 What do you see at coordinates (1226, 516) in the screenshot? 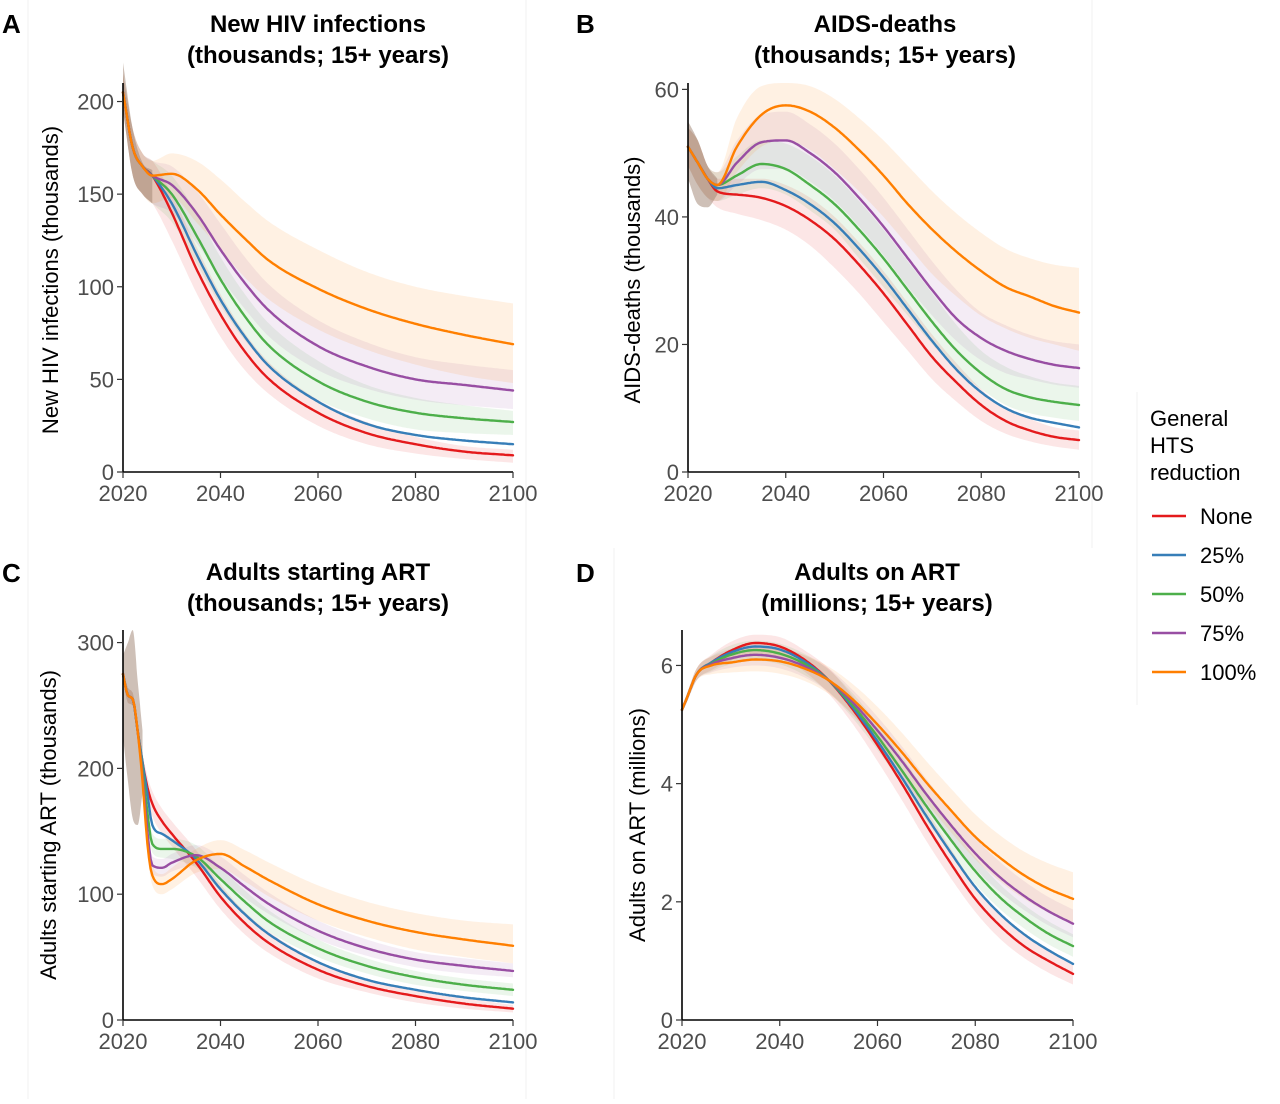
I see `legend-label-none: None` at bounding box center [1226, 516].